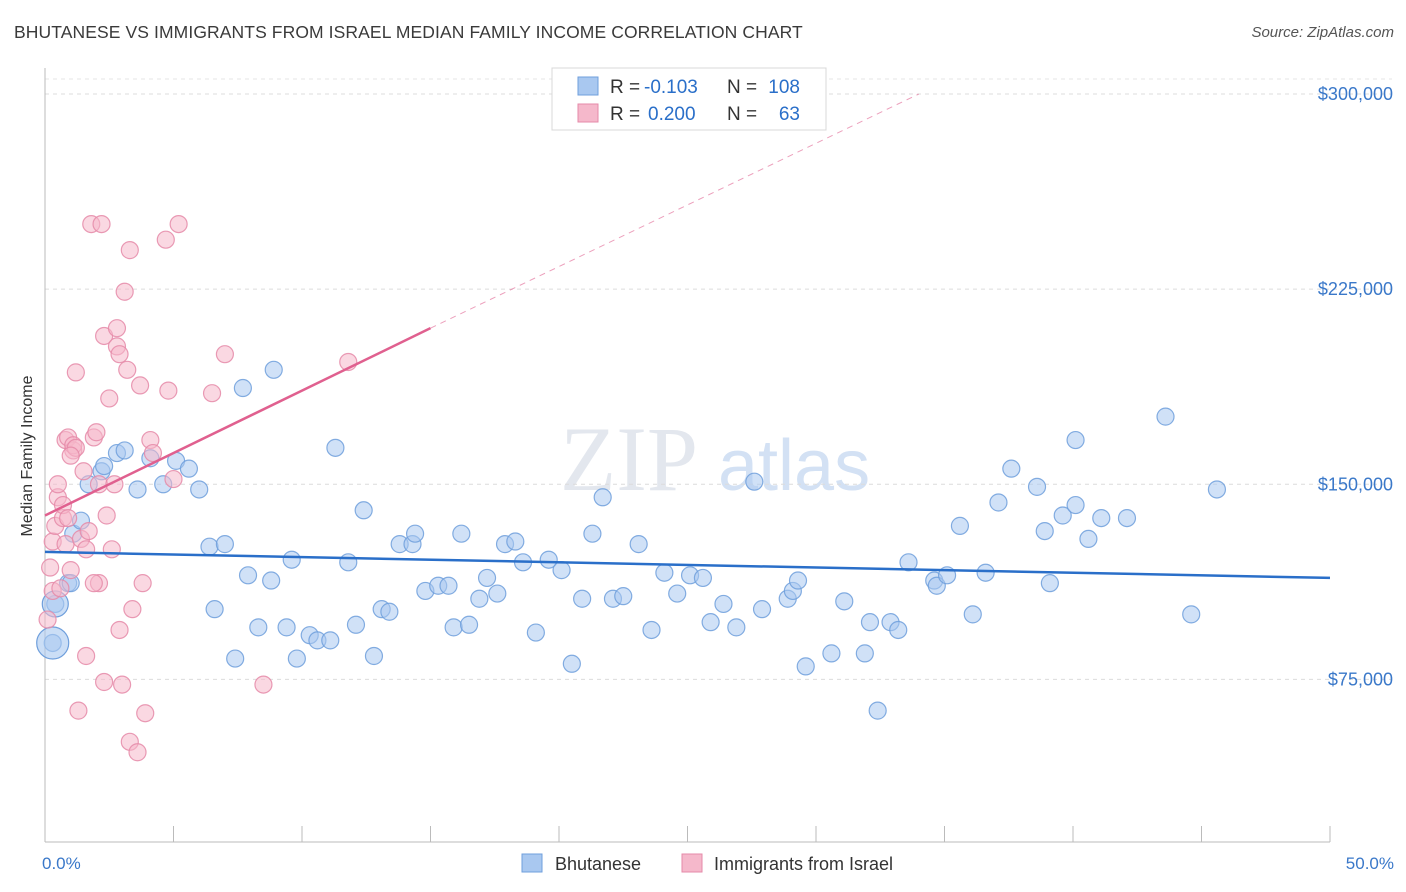 This screenshot has width=1406, height=892. I want to click on x-tick-label-max: 50.0%, so click(1370, 863).